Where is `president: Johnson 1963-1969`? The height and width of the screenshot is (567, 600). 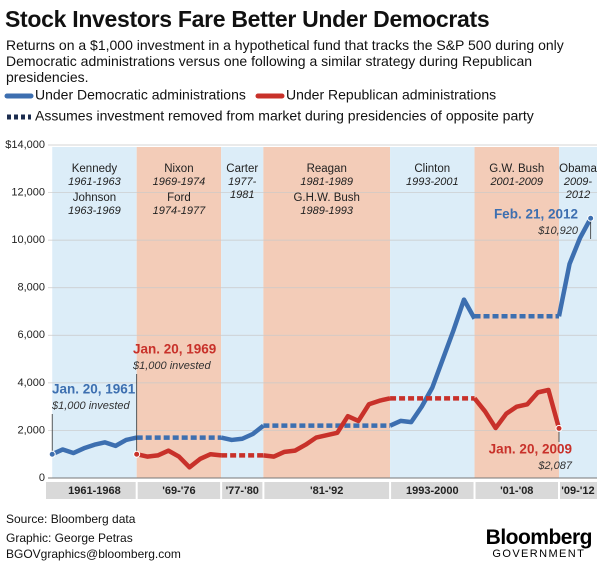
president: Johnson 1963-1969 is located at coordinates (94, 205).